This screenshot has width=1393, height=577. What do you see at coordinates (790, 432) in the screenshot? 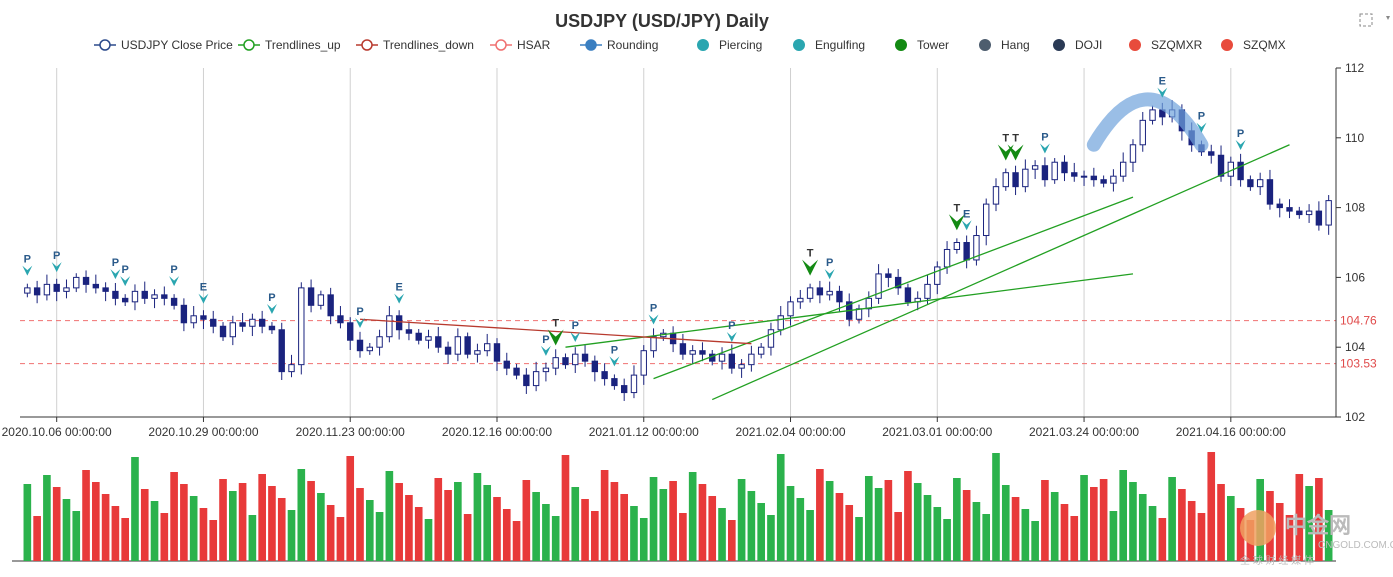
I see `x-tick-label: 2021.02.04 00:00:00` at bounding box center [790, 432].